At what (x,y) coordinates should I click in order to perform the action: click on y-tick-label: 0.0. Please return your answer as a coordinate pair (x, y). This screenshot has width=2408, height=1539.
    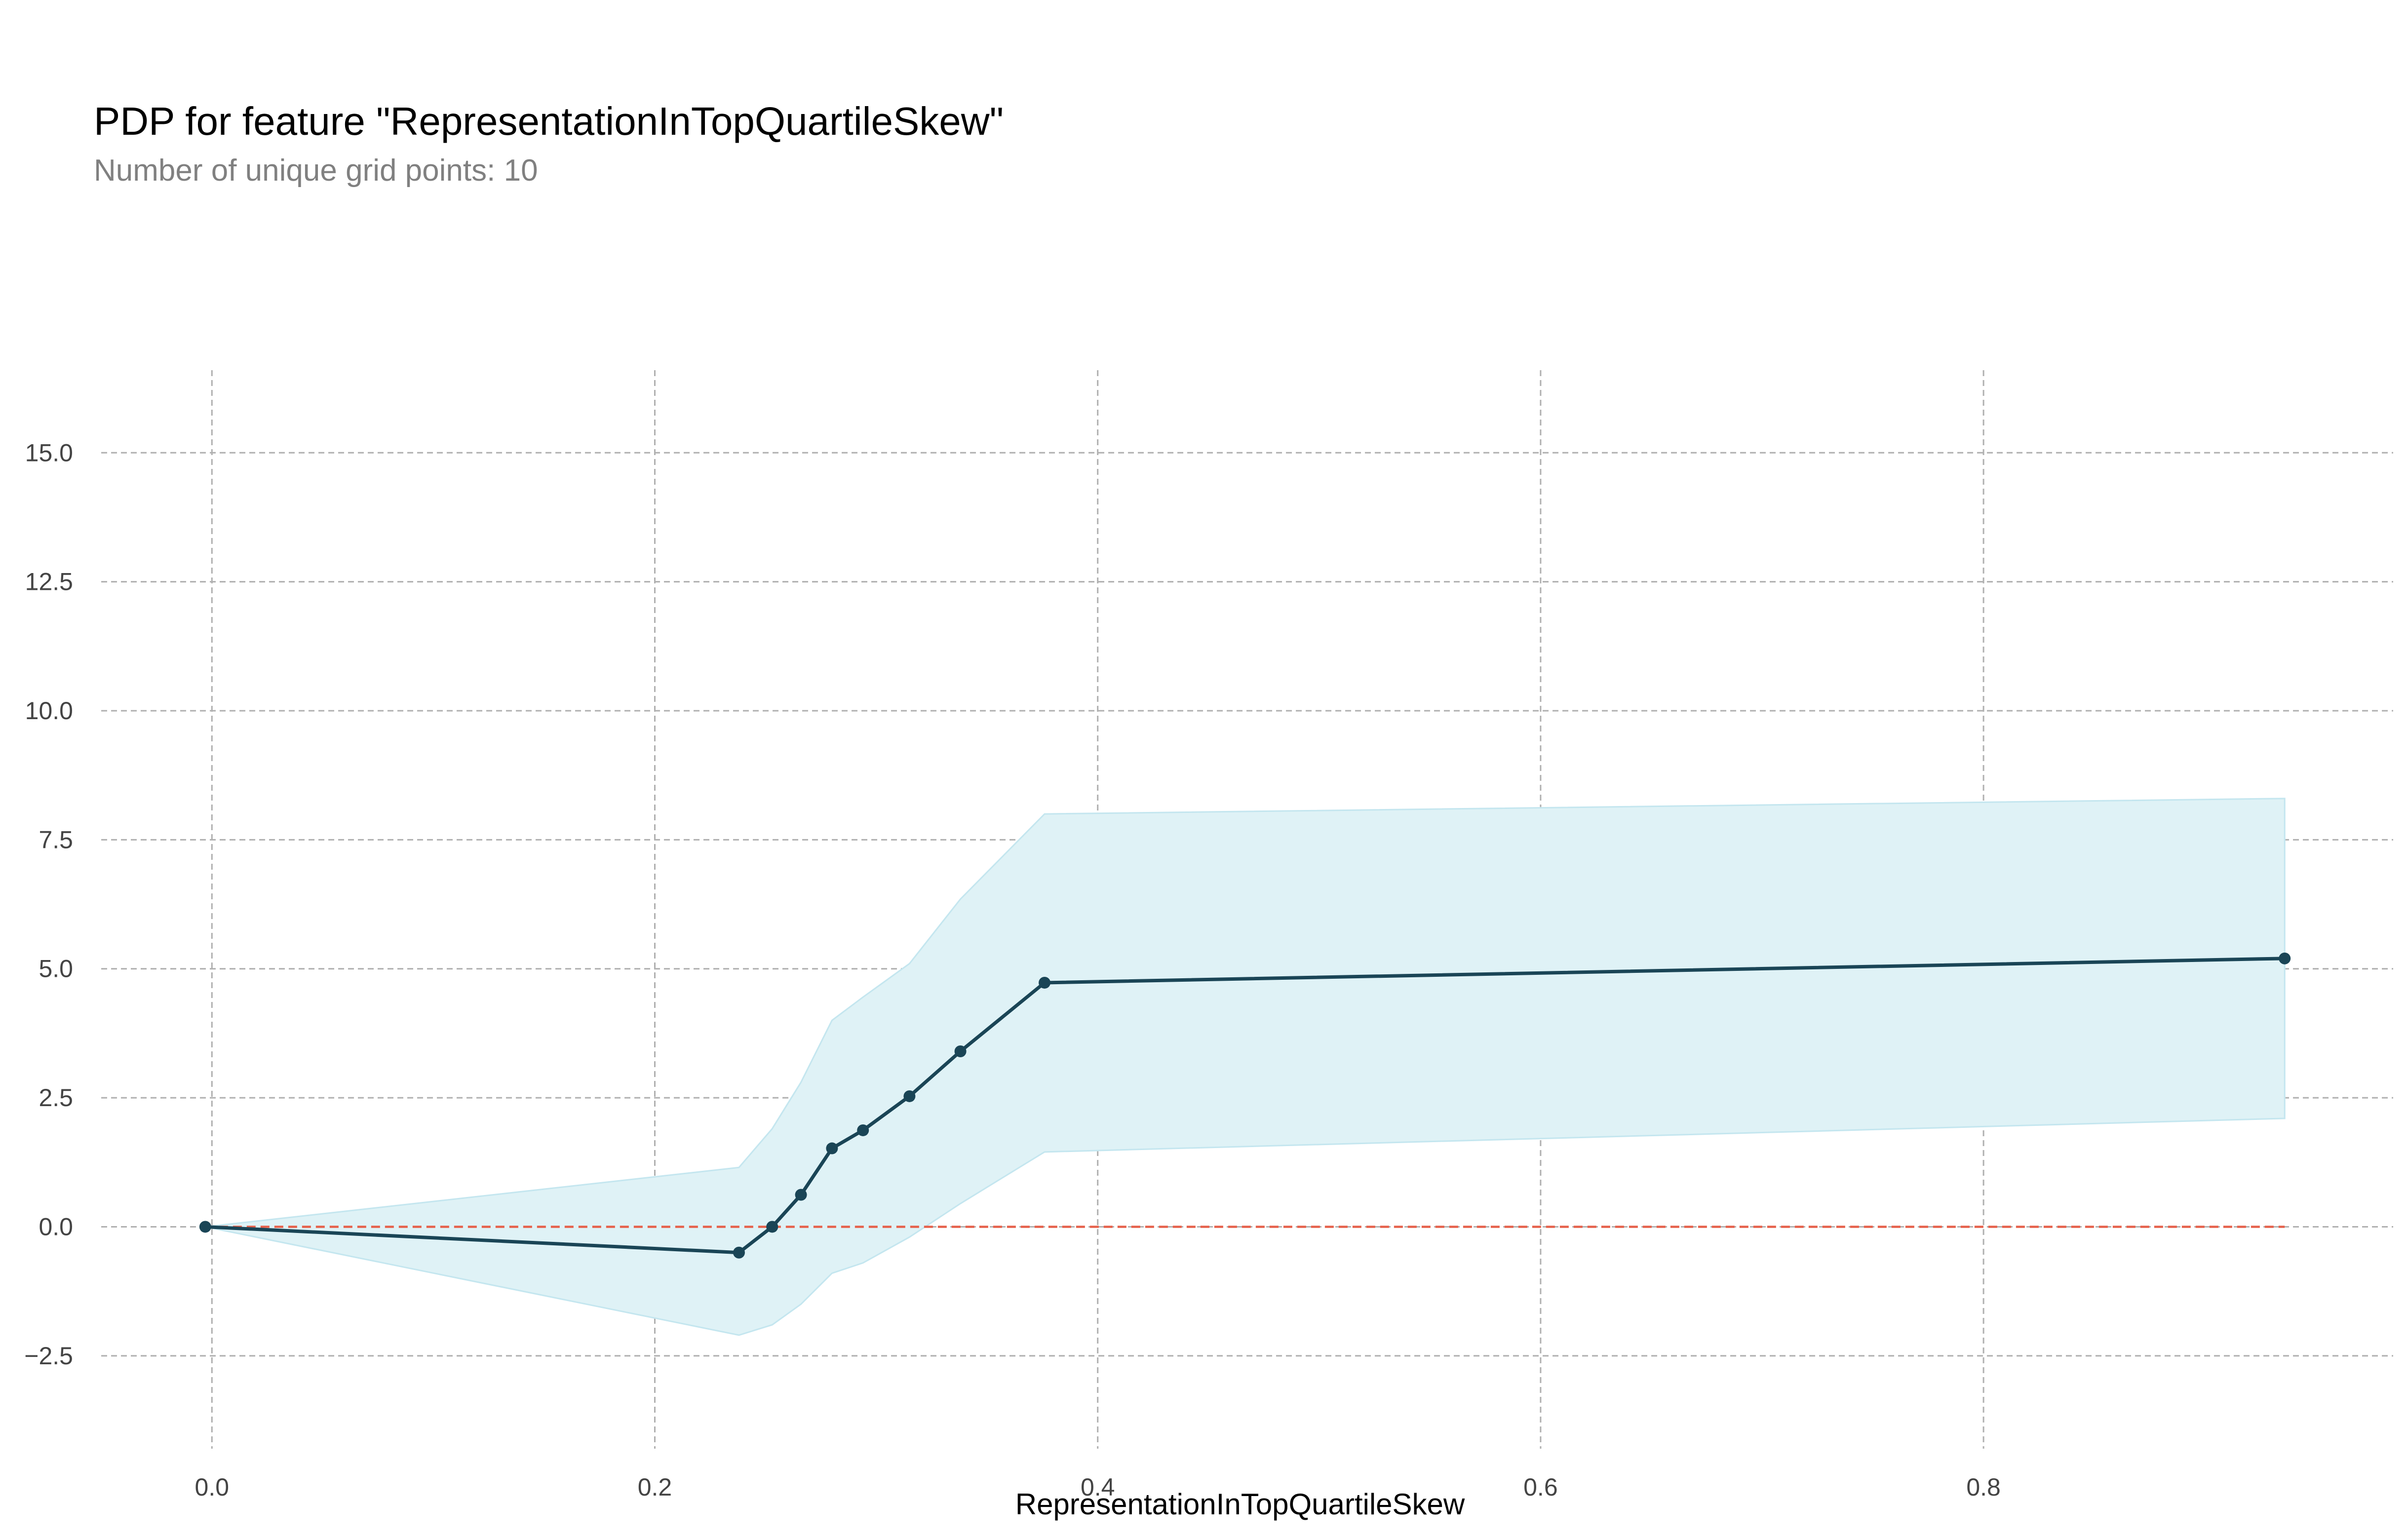
    Looking at the image, I should click on (56, 1226).